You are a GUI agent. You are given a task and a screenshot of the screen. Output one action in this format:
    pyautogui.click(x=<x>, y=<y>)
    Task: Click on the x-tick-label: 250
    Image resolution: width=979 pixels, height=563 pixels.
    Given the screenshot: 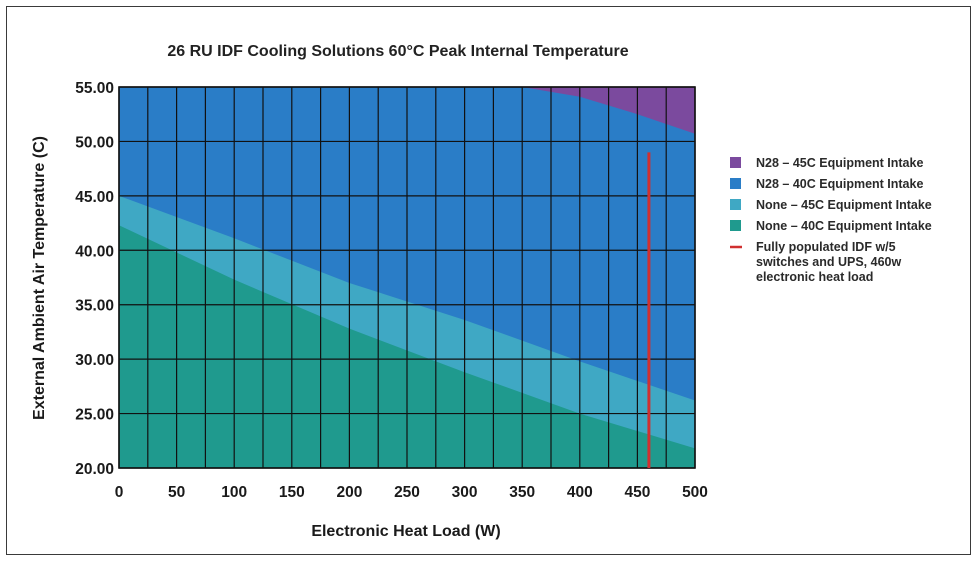 What is the action you would take?
    pyautogui.click(x=407, y=492)
    